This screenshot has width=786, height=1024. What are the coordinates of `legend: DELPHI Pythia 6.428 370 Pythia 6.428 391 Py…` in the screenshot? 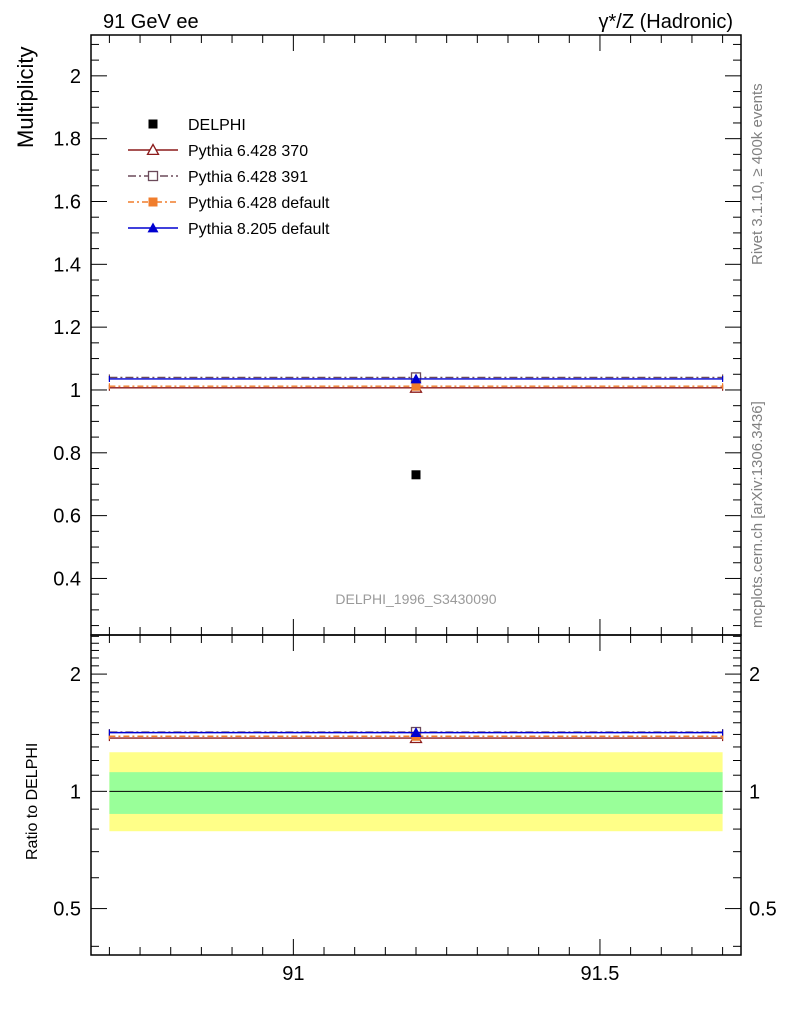 It's located at (229, 177).